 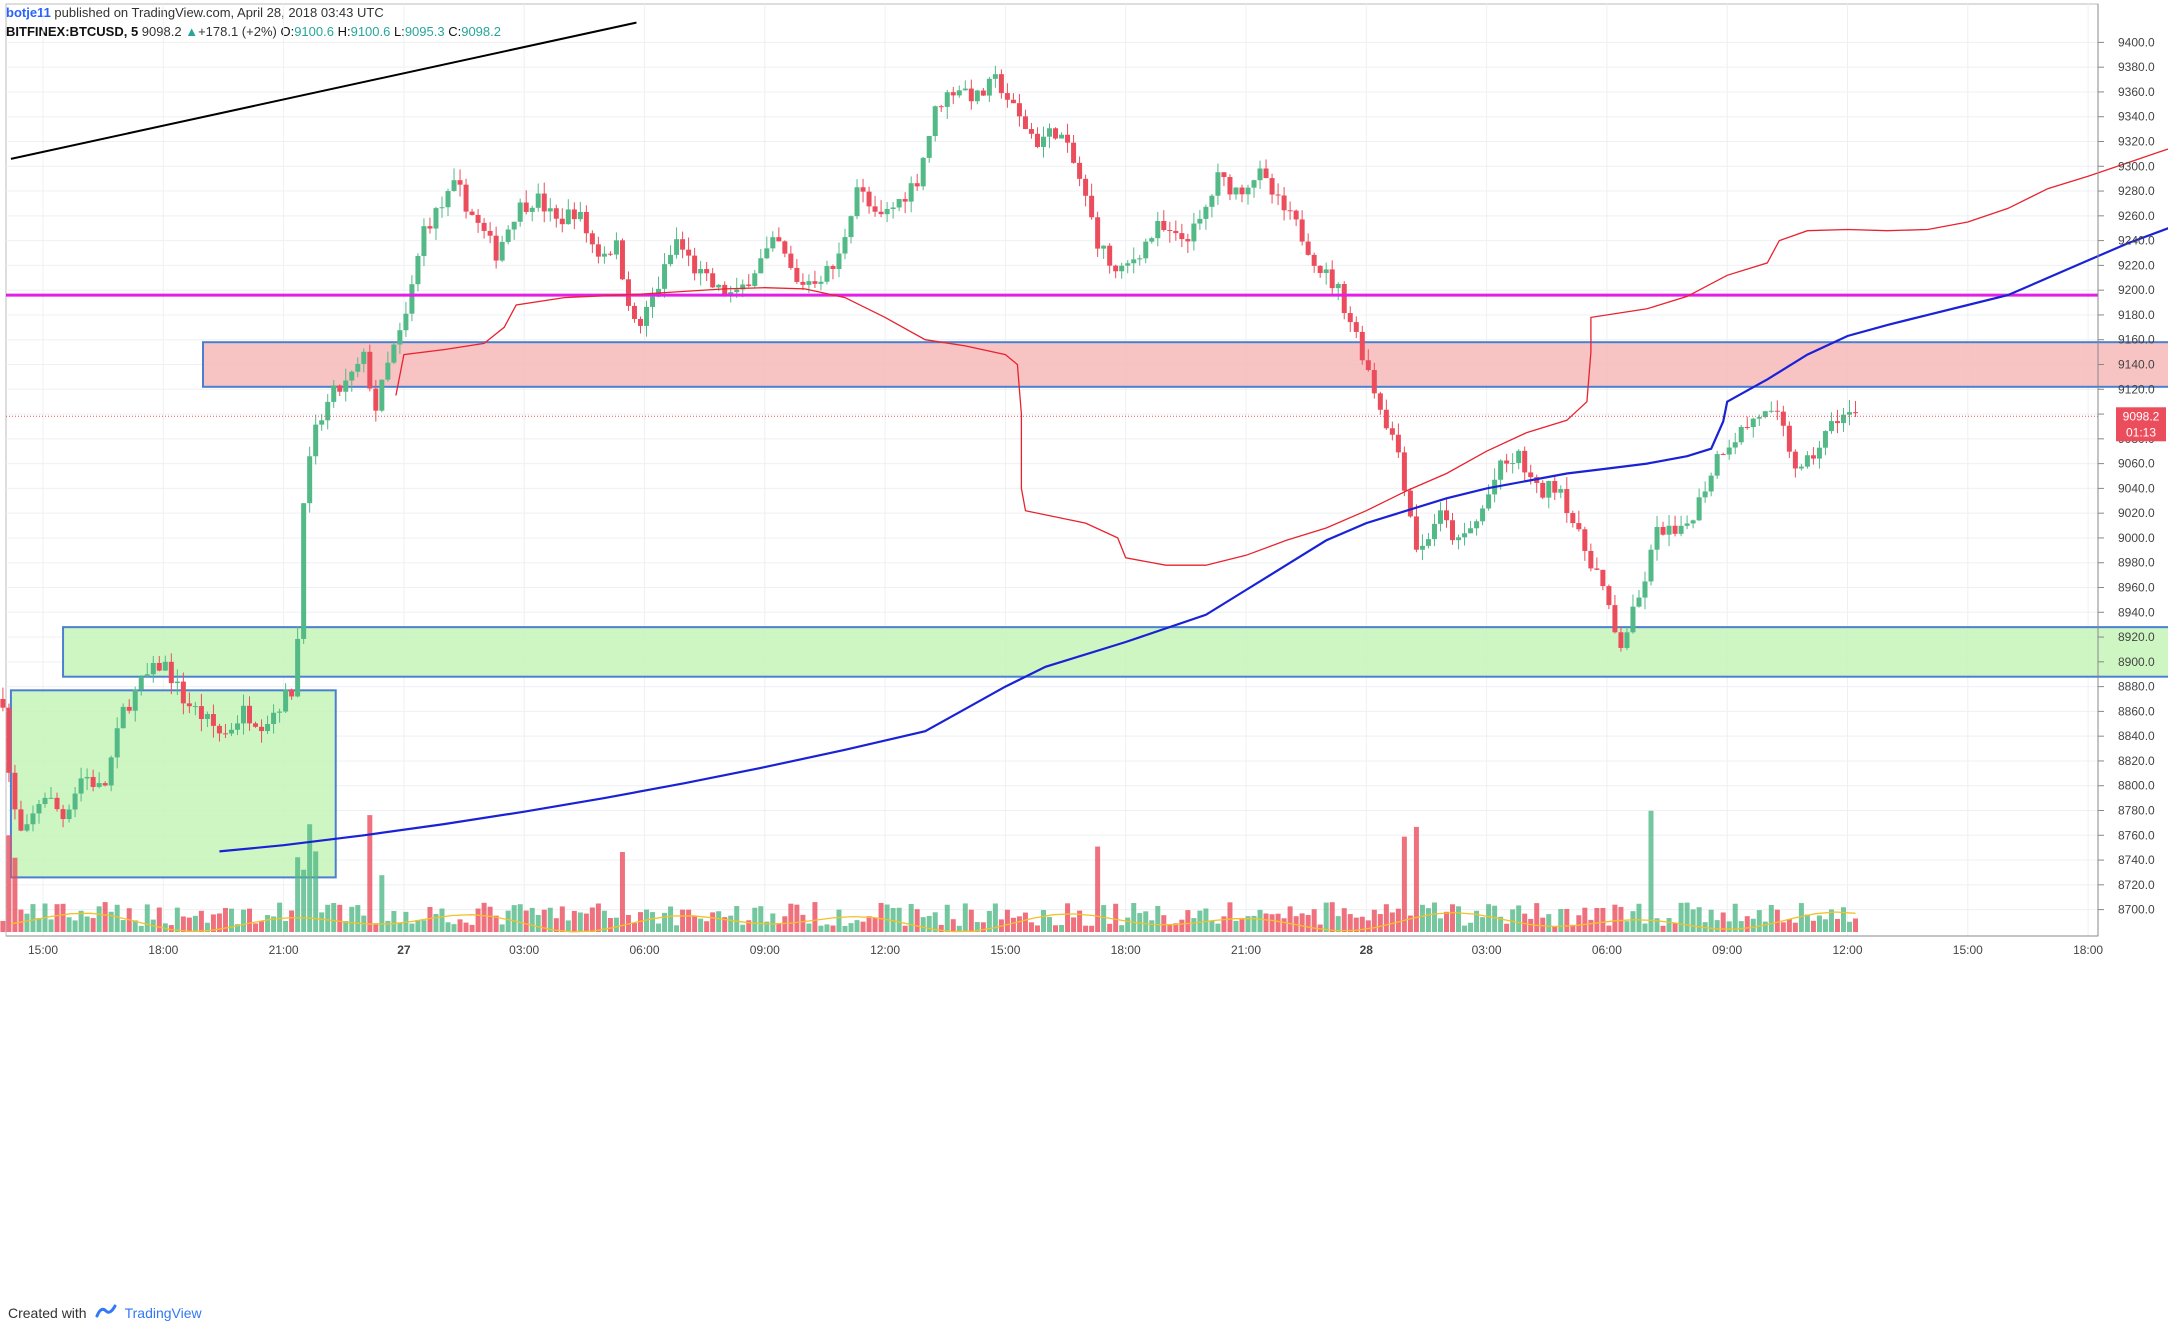 I want to click on price-tick-label: 8980.0, so click(x=2136, y=563).